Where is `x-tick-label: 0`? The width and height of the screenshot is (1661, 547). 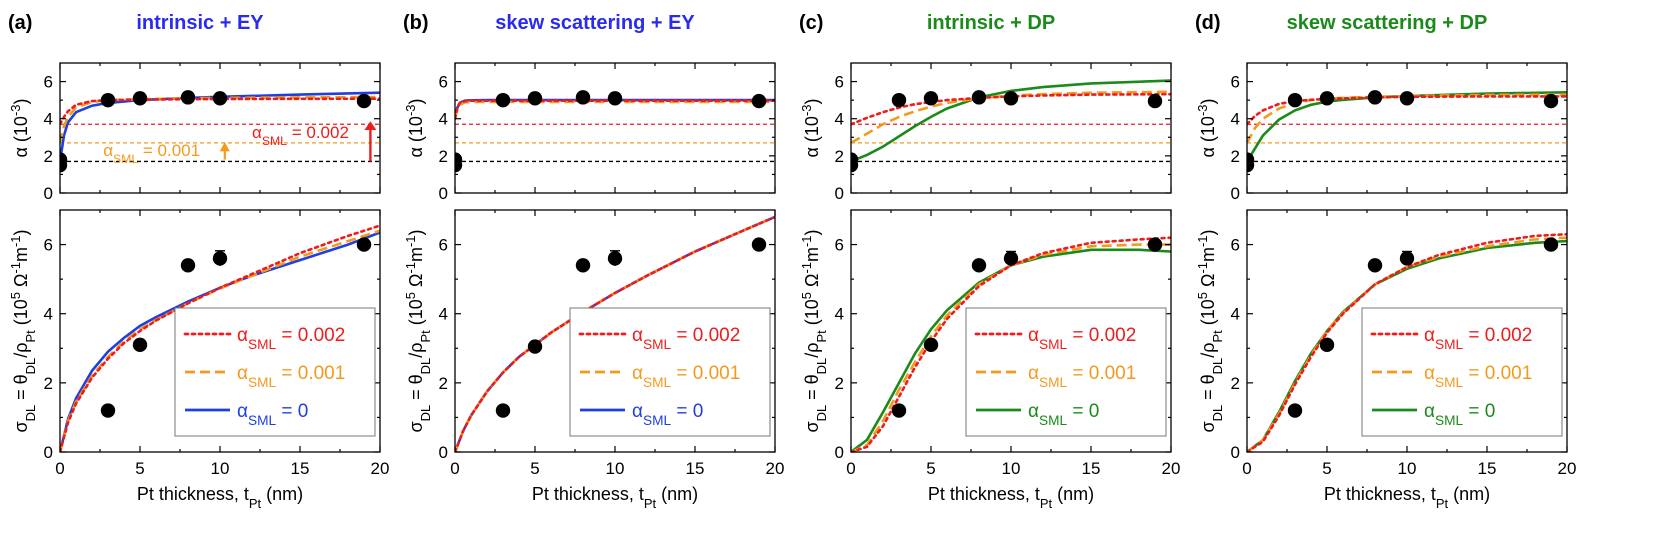 x-tick-label: 0 is located at coordinates (1246, 468).